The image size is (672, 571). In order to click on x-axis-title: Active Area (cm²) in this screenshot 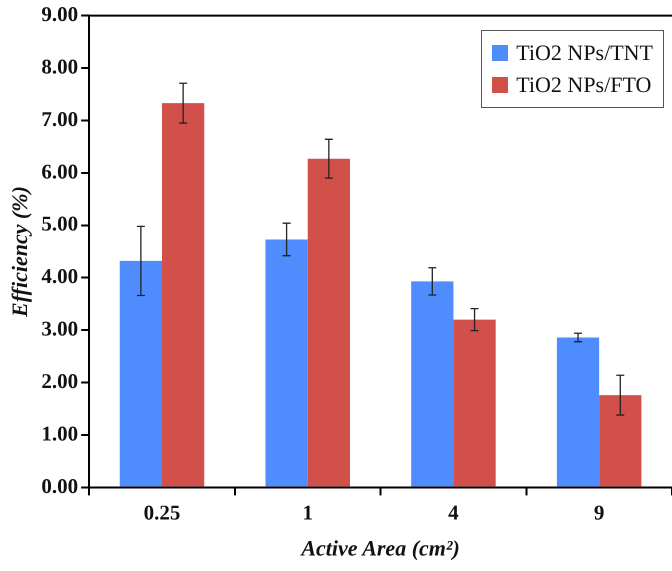, I will do `click(379, 547)`.